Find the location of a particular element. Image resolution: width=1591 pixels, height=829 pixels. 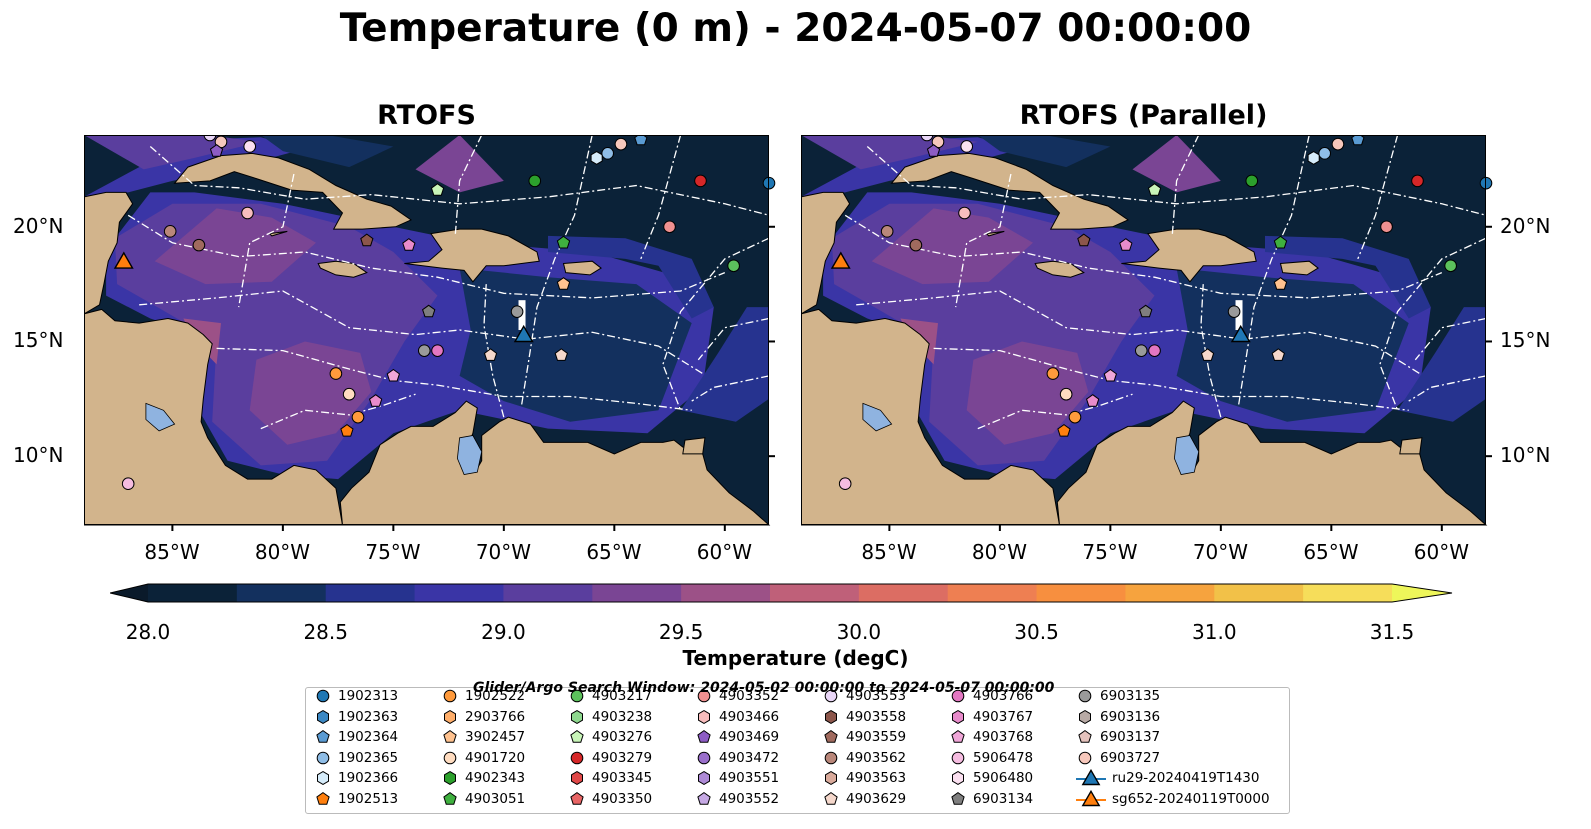

colorbar-tick-label: 29.0 is located at coordinates (503, 632).